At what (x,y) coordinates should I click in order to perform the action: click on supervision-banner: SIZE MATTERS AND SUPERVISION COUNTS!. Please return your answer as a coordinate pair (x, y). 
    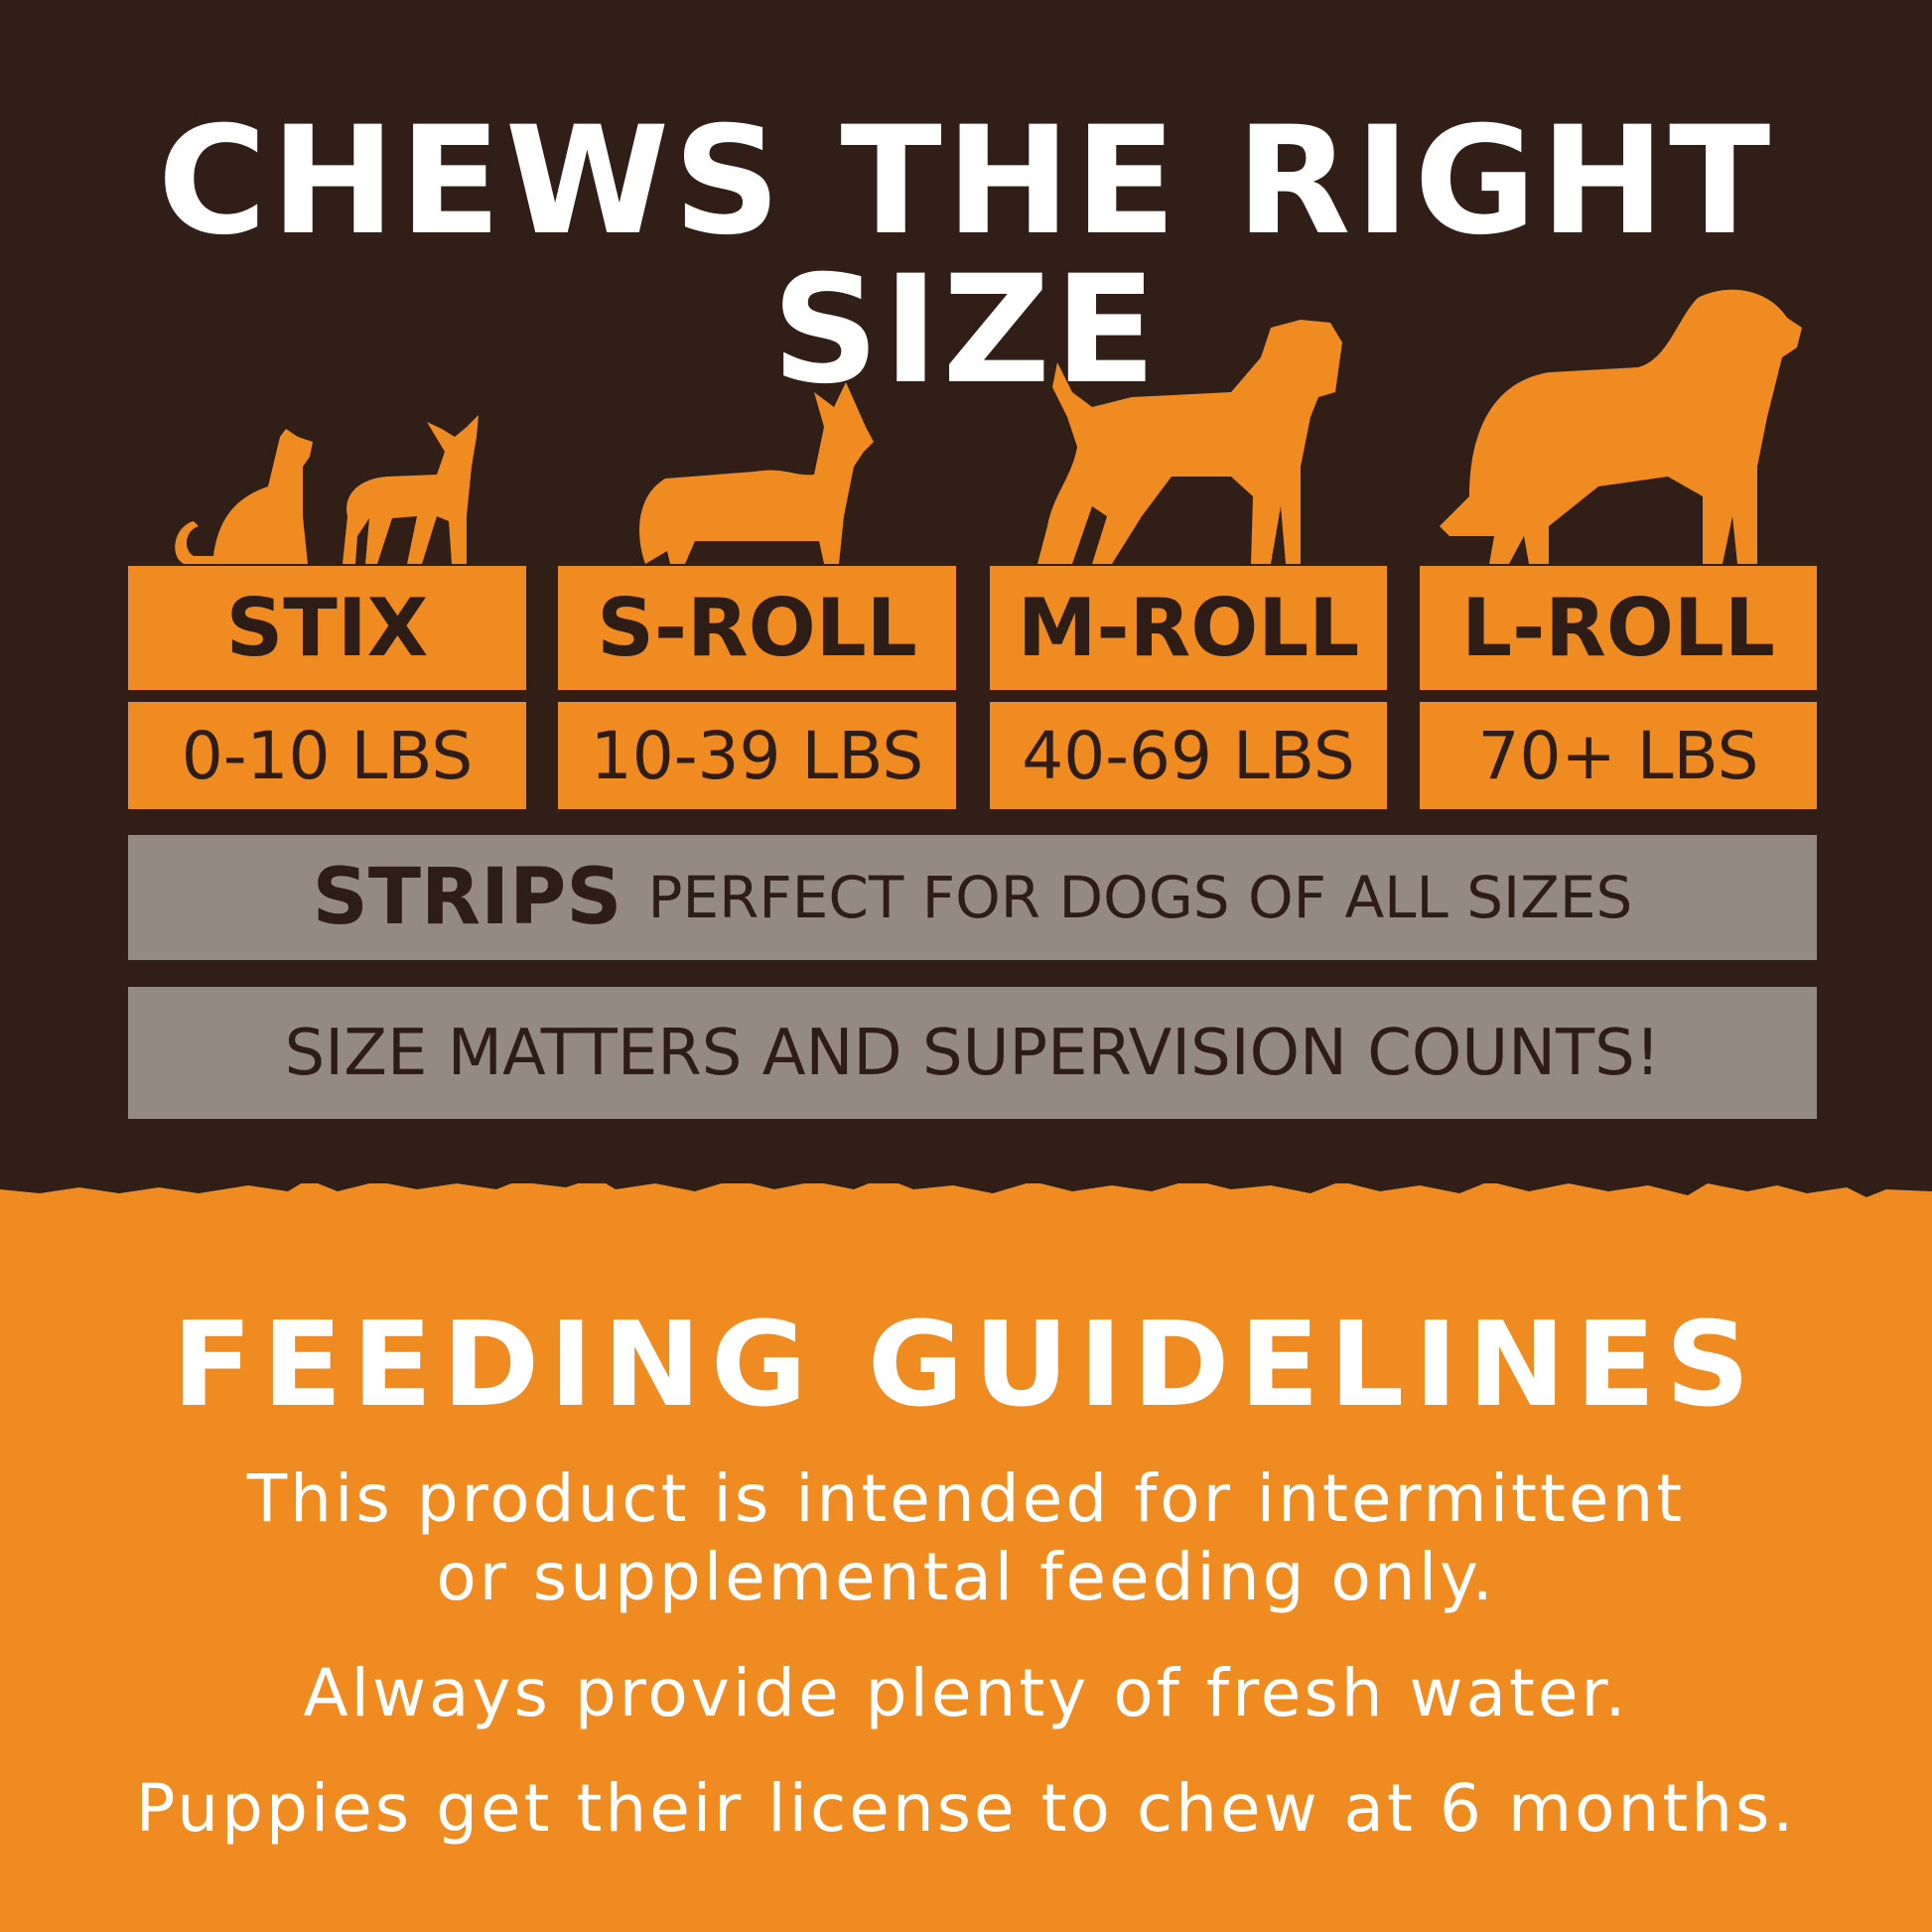
    Looking at the image, I should click on (972, 1053).